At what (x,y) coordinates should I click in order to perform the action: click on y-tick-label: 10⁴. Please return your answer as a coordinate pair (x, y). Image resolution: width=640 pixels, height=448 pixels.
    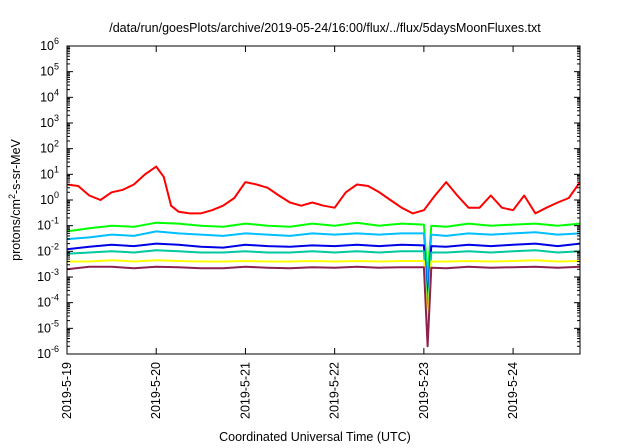
    Looking at the image, I should click on (49, 95).